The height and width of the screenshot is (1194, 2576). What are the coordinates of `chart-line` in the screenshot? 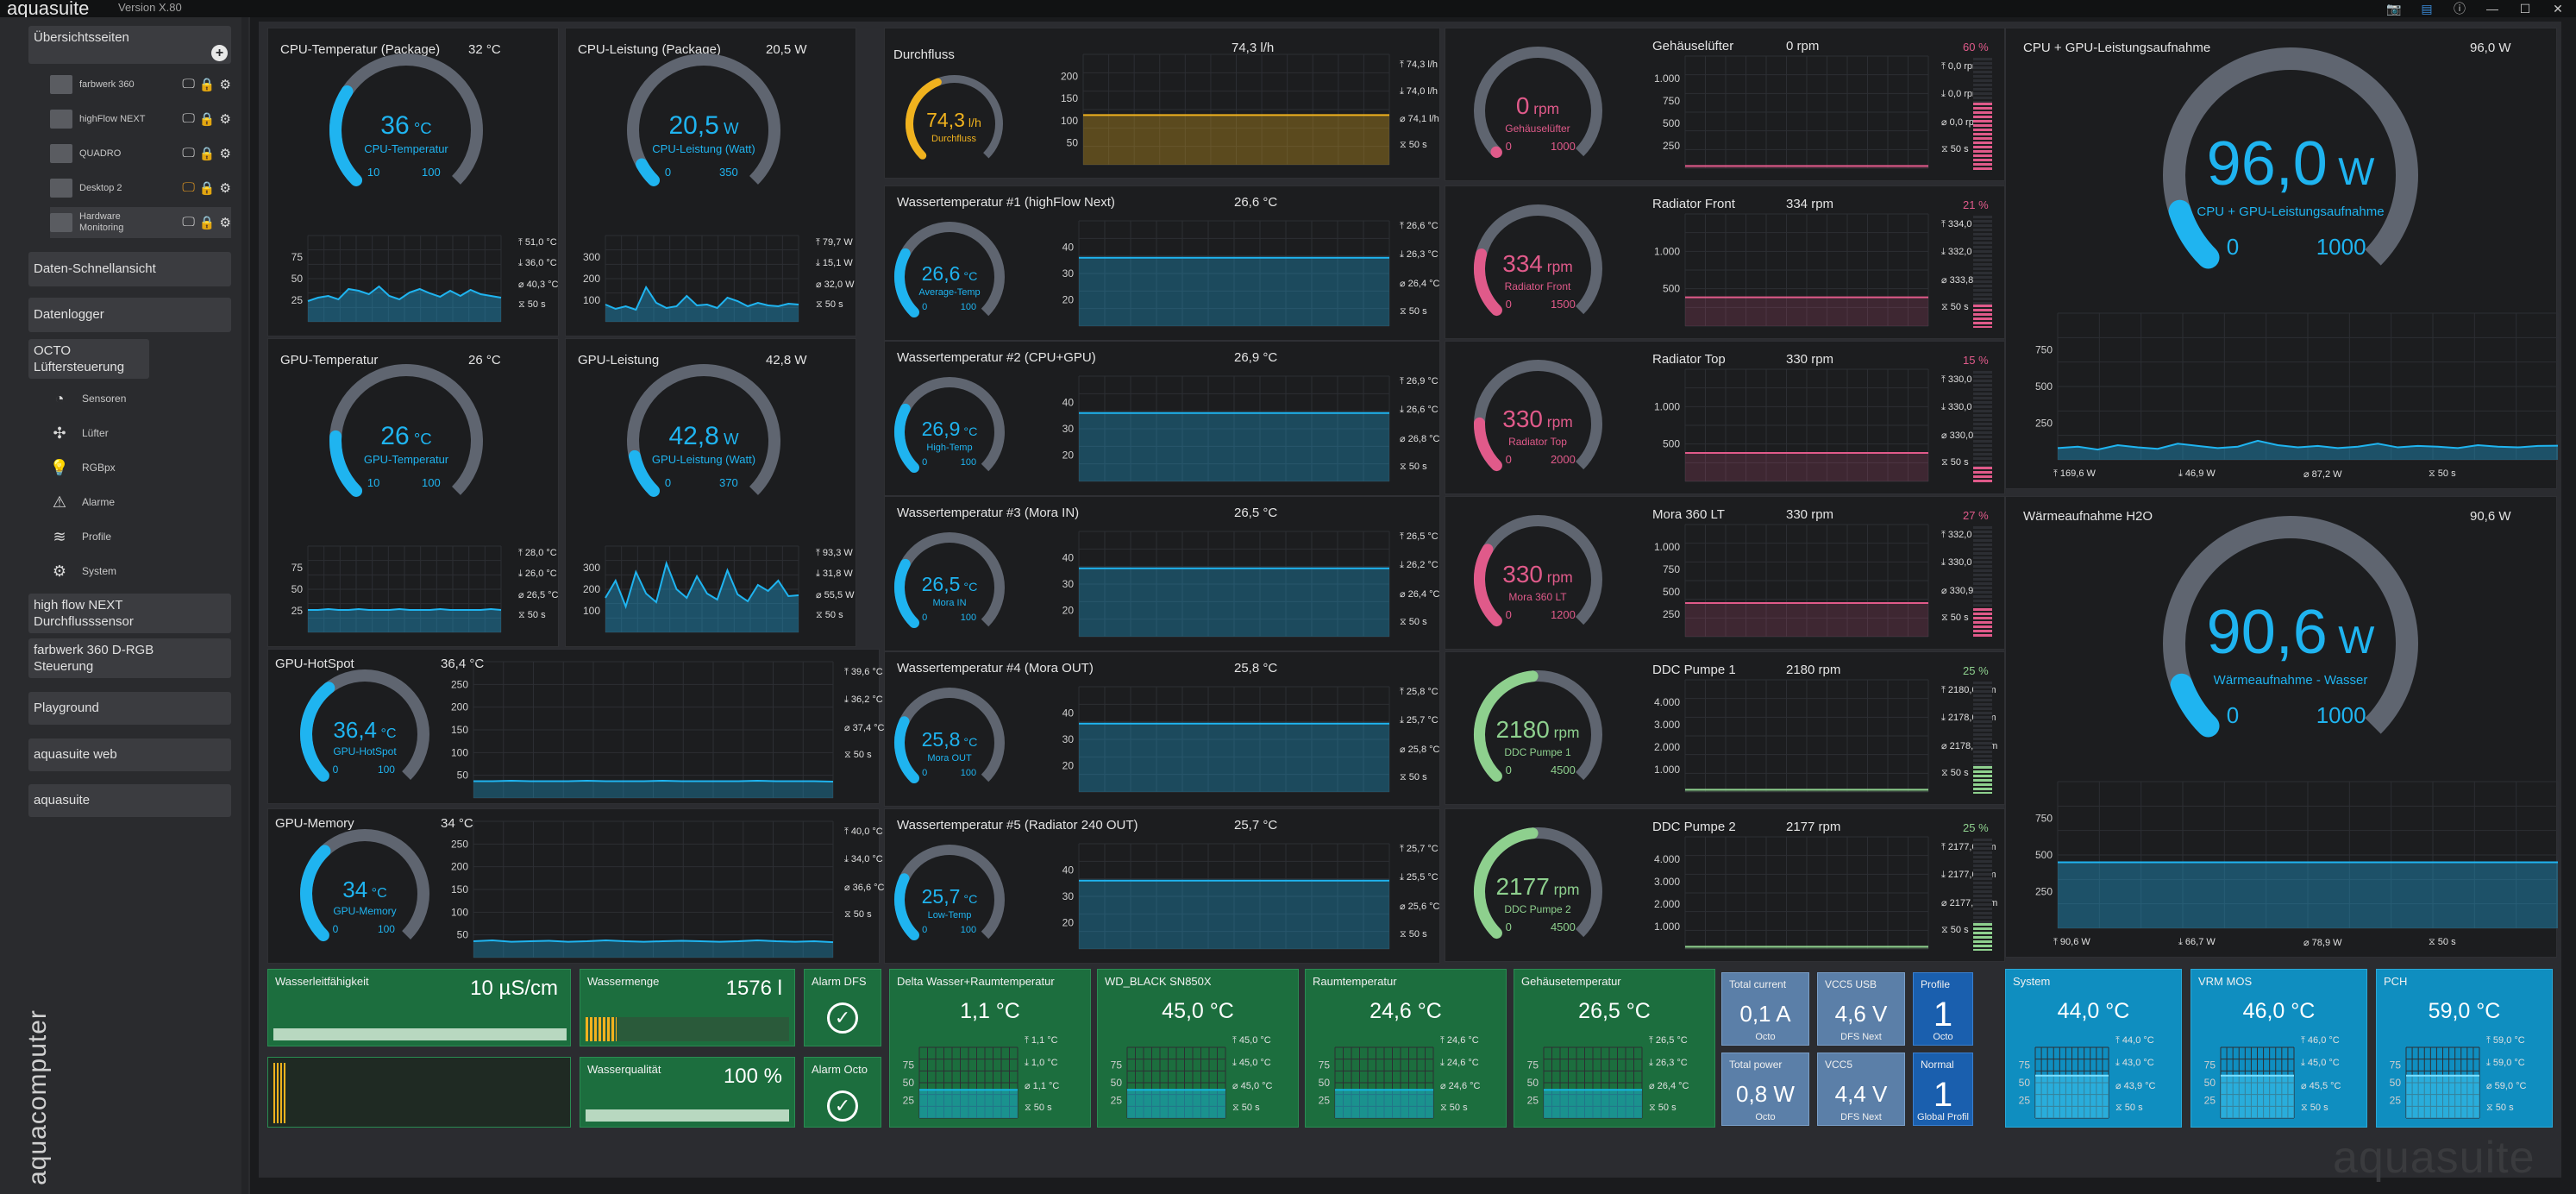 It's located at (404, 293).